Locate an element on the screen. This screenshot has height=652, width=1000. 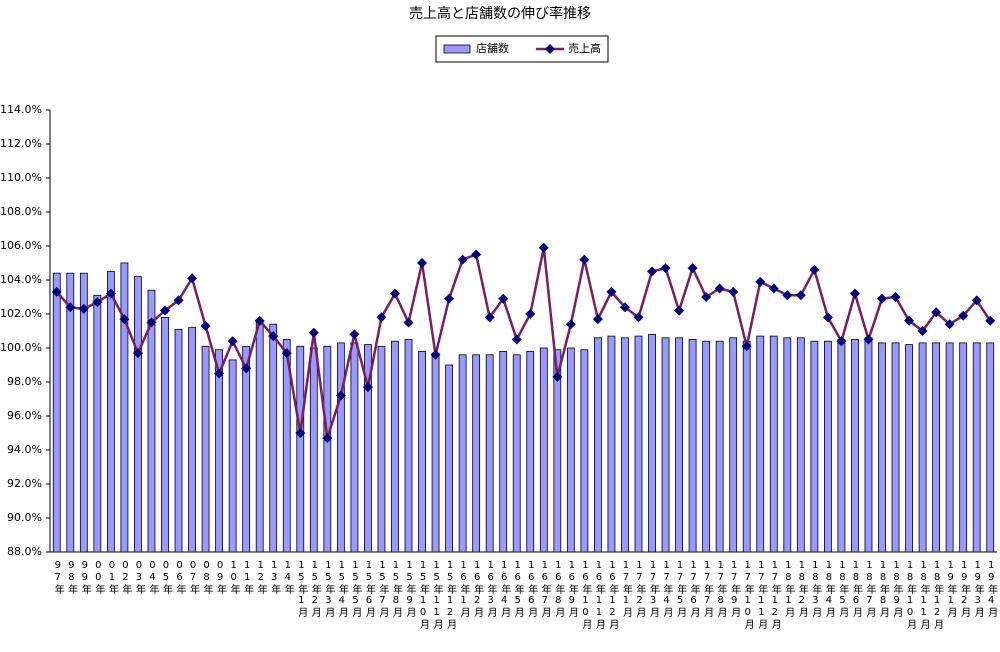
legend-label: 売上高 is located at coordinates (584, 48).